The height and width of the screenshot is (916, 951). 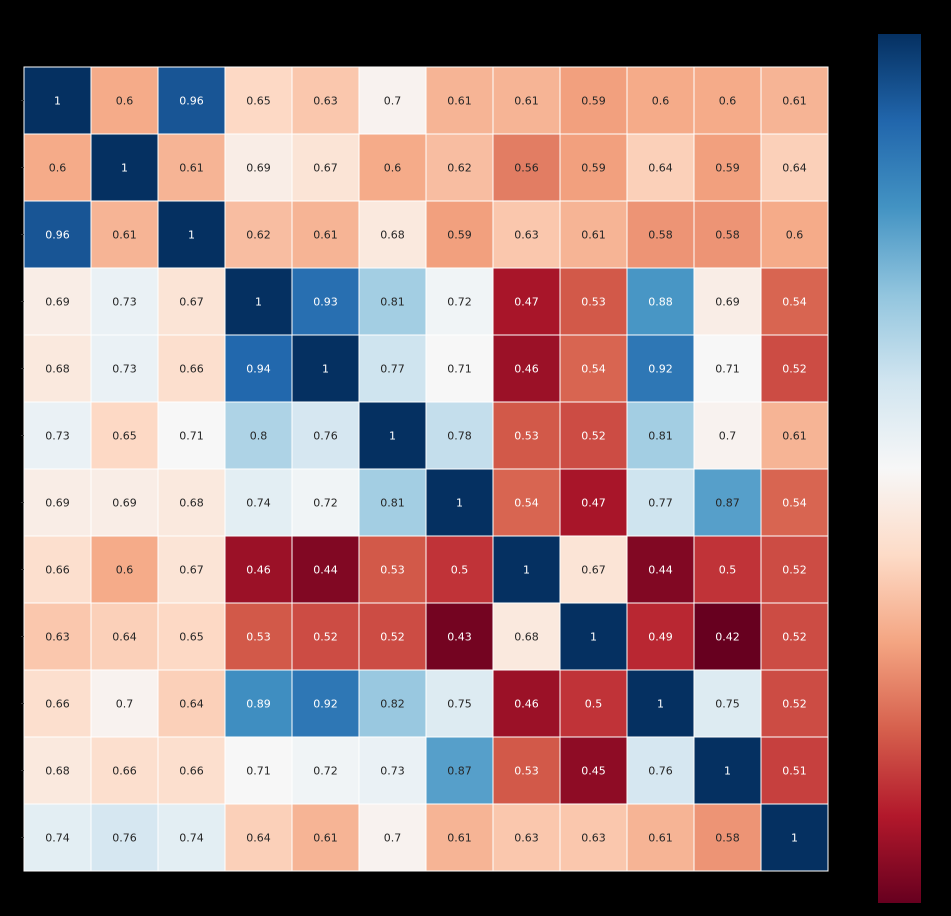 I want to click on cell-annotation: 0.7, so click(x=393, y=838).